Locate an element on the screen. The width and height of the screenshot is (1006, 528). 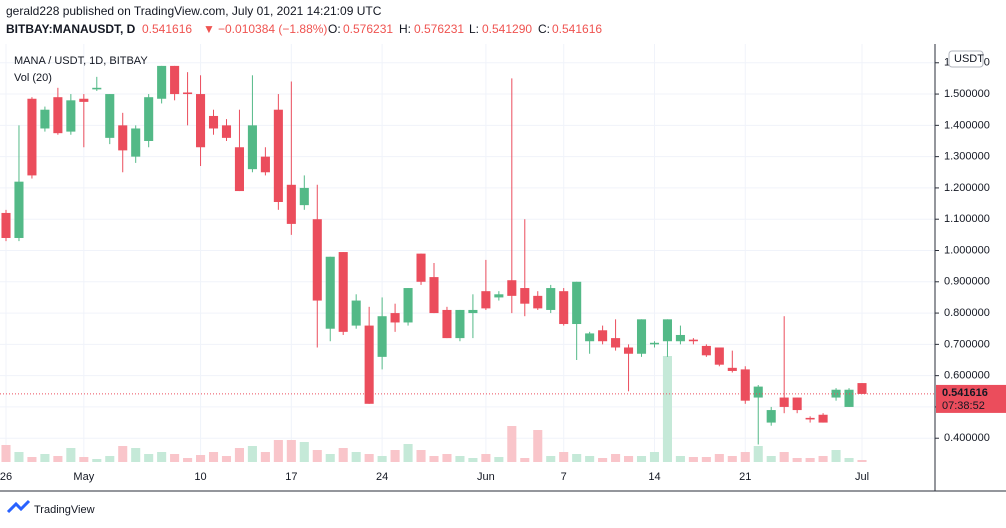
header-arrow: ▼ is located at coordinates (209, 29).